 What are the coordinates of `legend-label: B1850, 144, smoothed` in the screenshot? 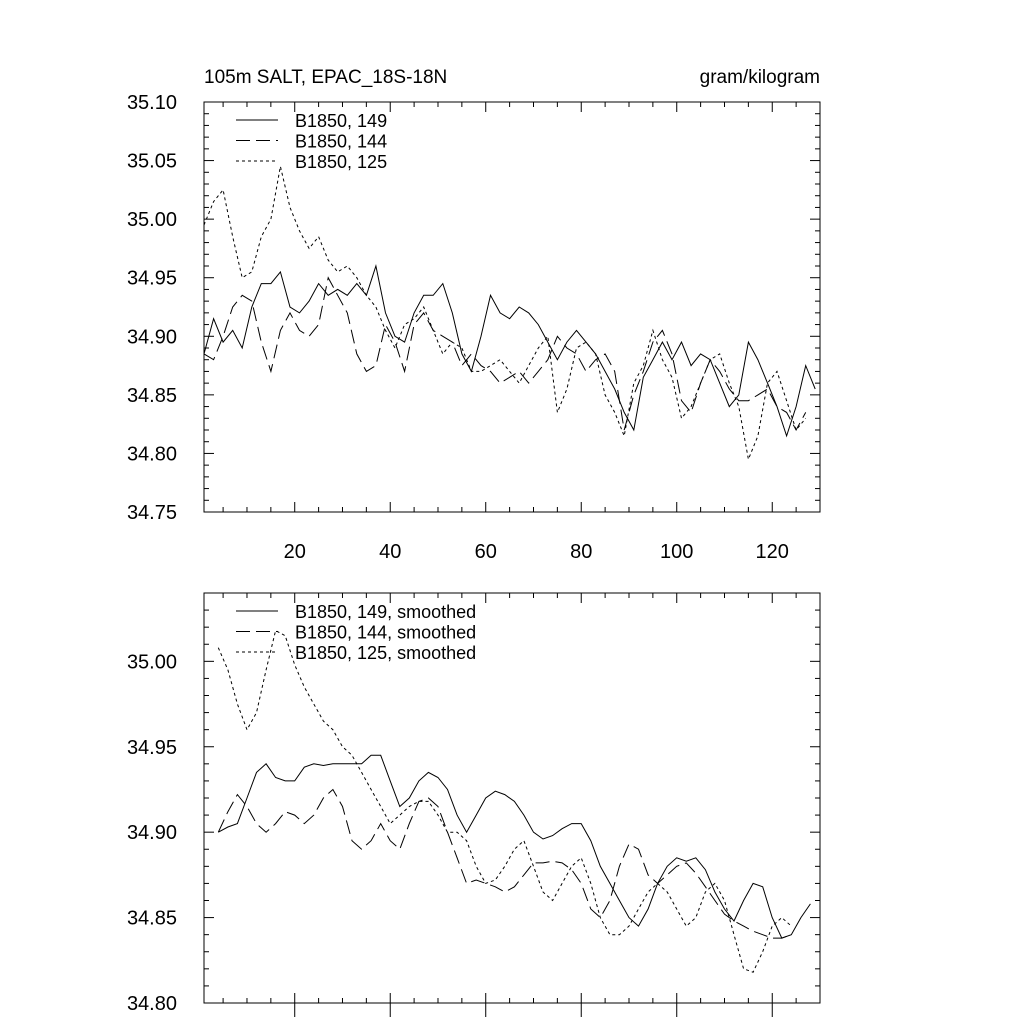 It's located at (385, 633).